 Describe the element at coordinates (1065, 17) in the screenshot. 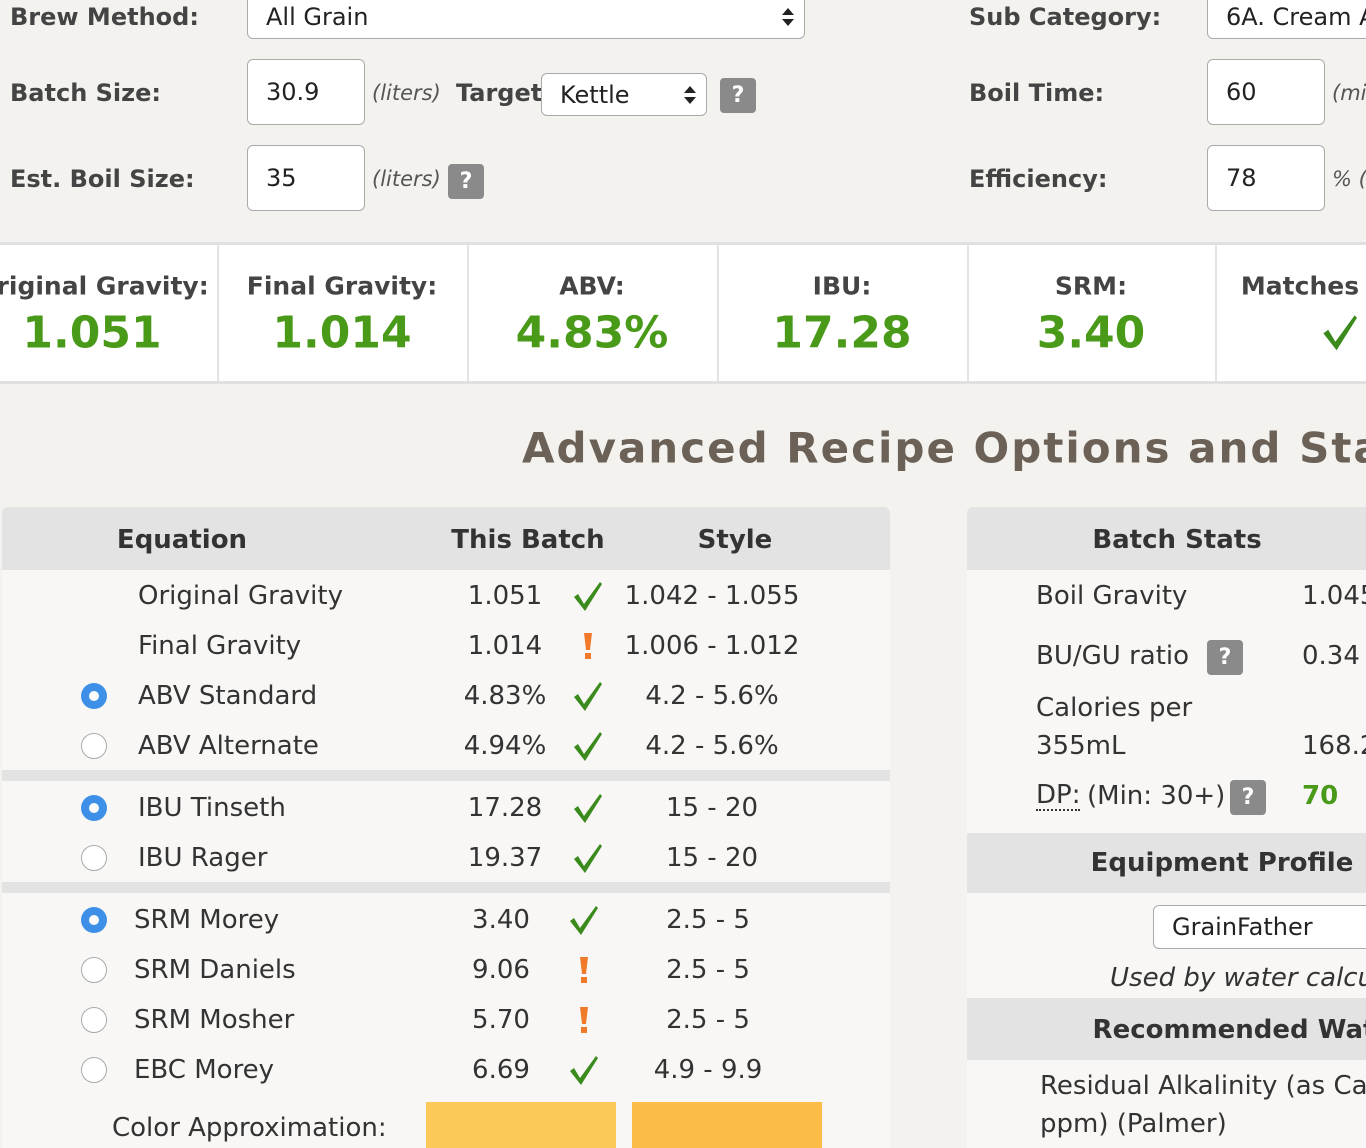

I see `form-label: Sub Category:` at that location.